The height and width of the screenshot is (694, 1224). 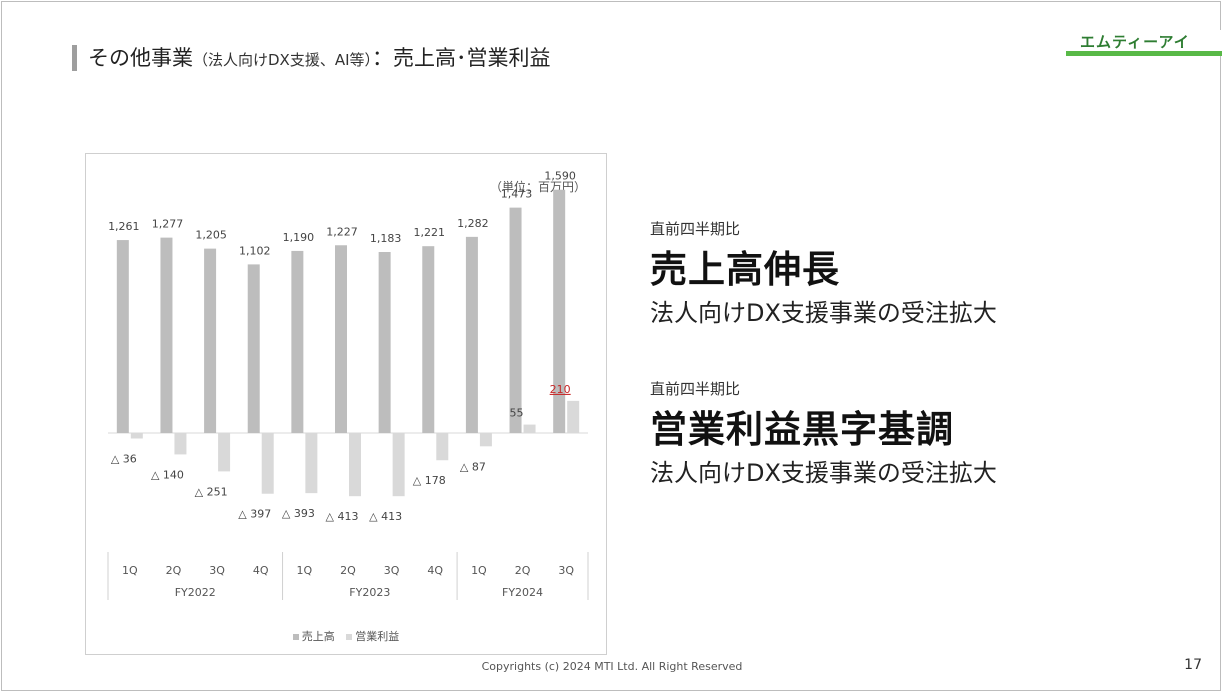 I want to click on data-label-sales: 1,183, so click(x=386, y=238).